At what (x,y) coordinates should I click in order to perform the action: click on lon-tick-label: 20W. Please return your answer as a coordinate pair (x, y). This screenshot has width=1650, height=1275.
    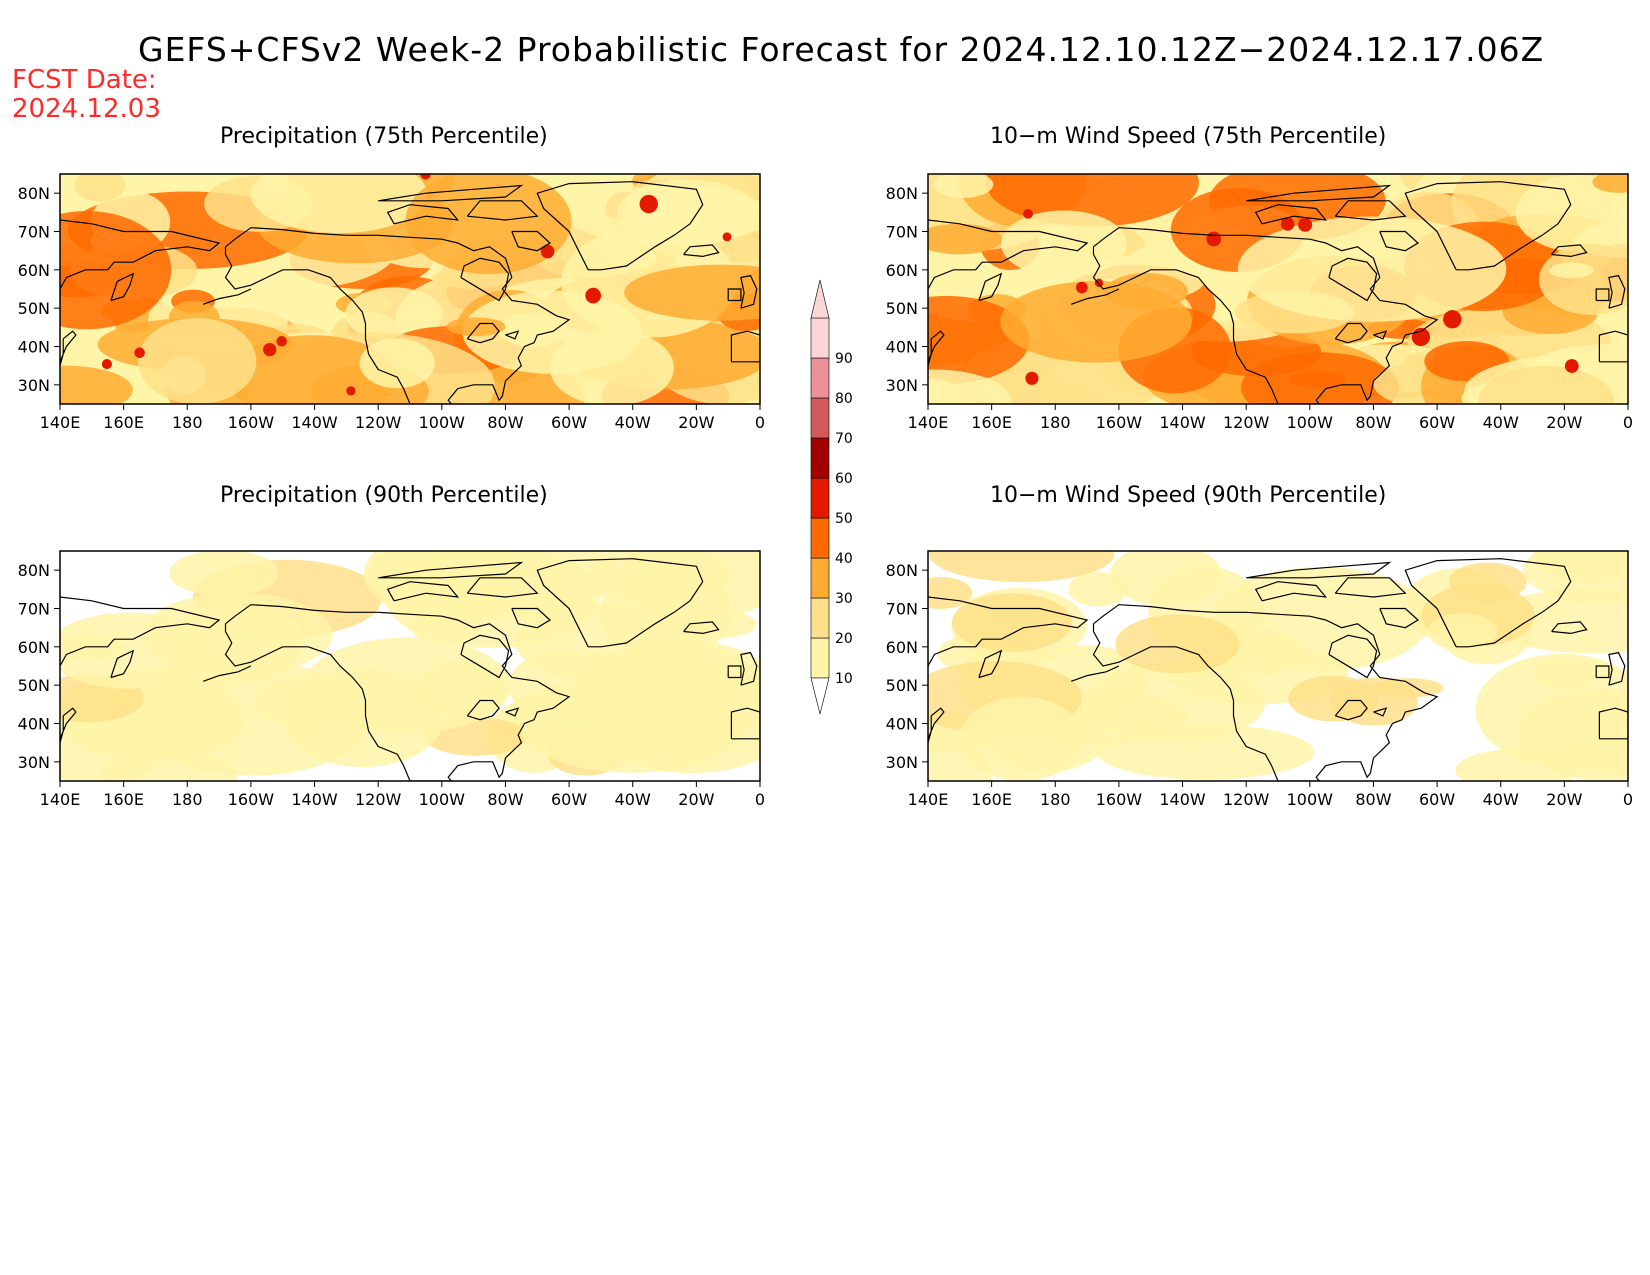
    Looking at the image, I should click on (1564, 422).